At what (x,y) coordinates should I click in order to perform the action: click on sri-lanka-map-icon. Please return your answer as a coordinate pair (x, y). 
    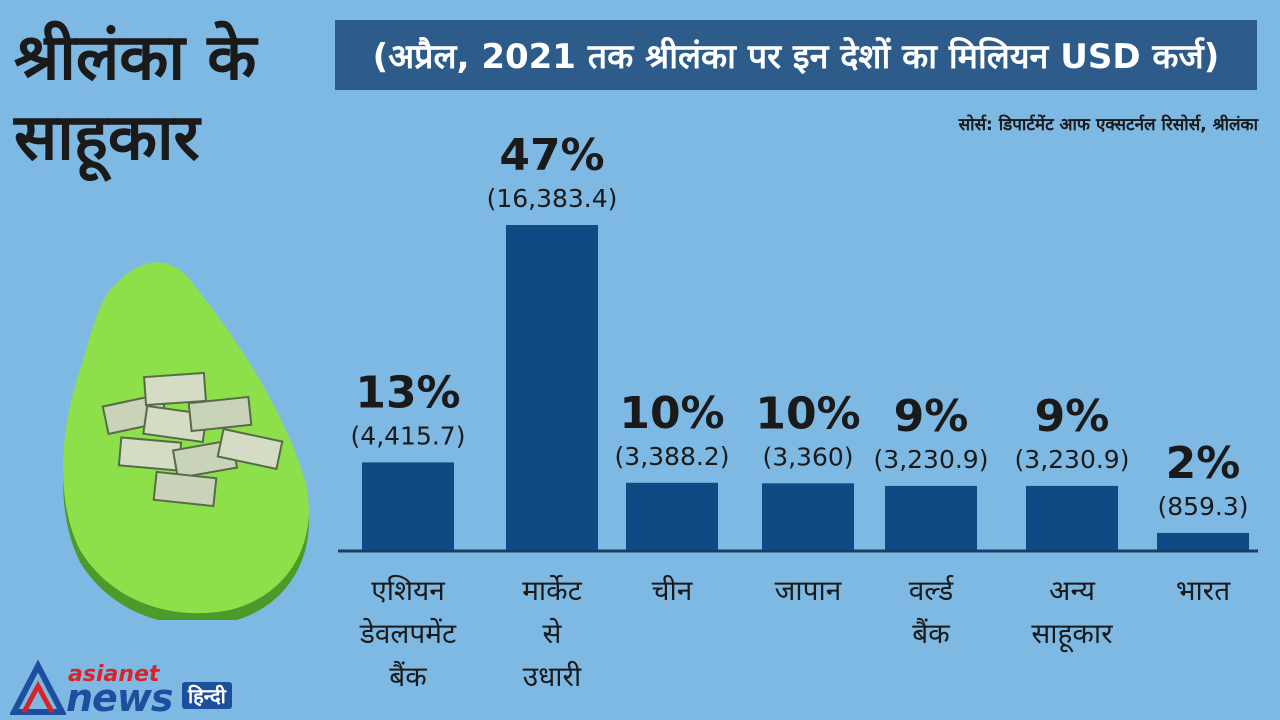
    Looking at the image, I should click on (186, 441).